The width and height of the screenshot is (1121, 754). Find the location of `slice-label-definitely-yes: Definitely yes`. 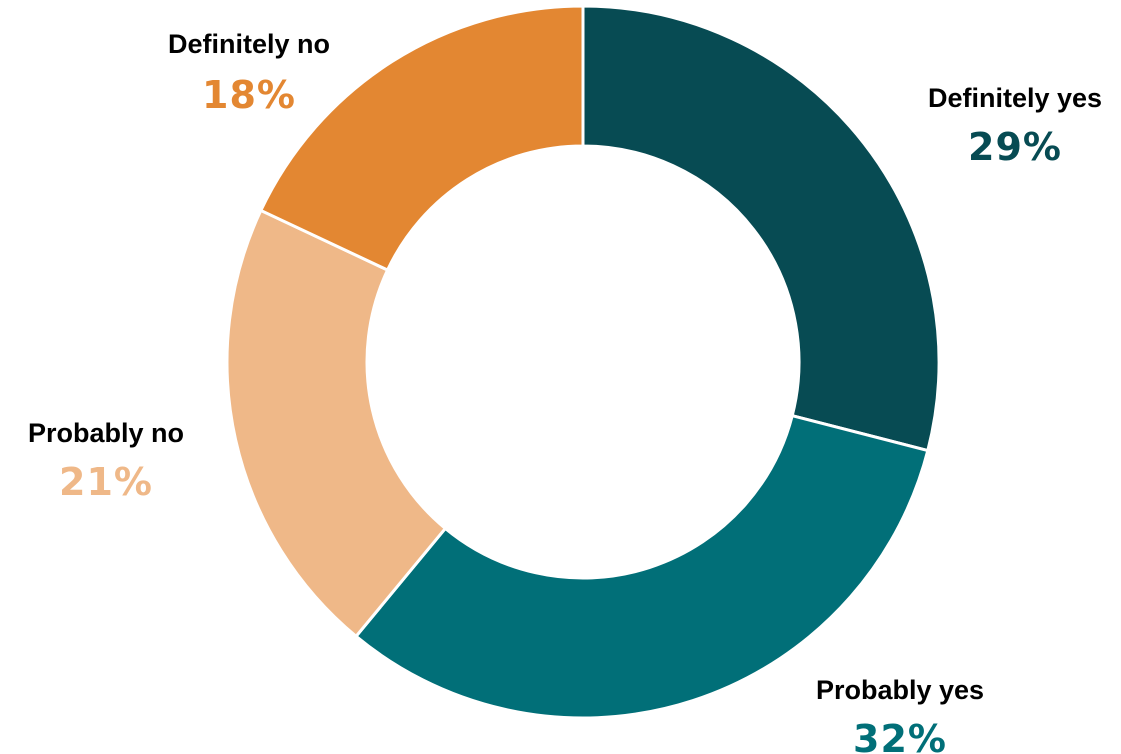

slice-label-definitely-yes: Definitely yes is located at coordinates (1015, 98).